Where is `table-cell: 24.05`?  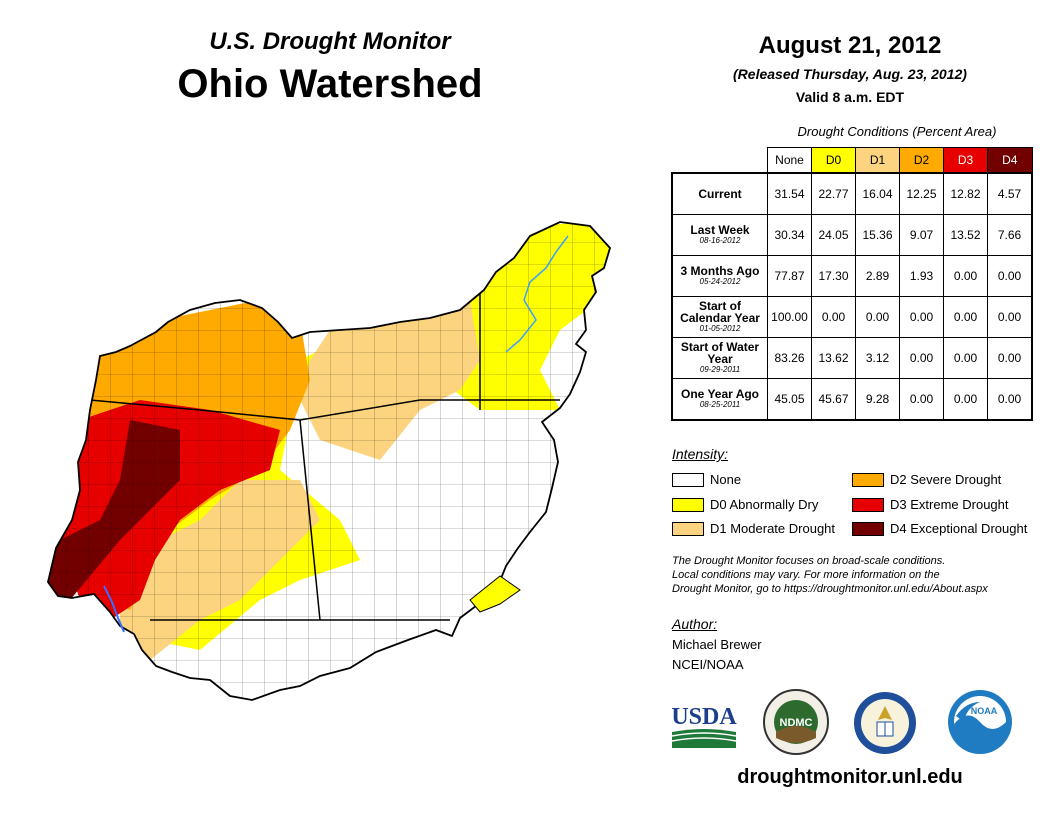 table-cell: 24.05 is located at coordinates (833, 235).